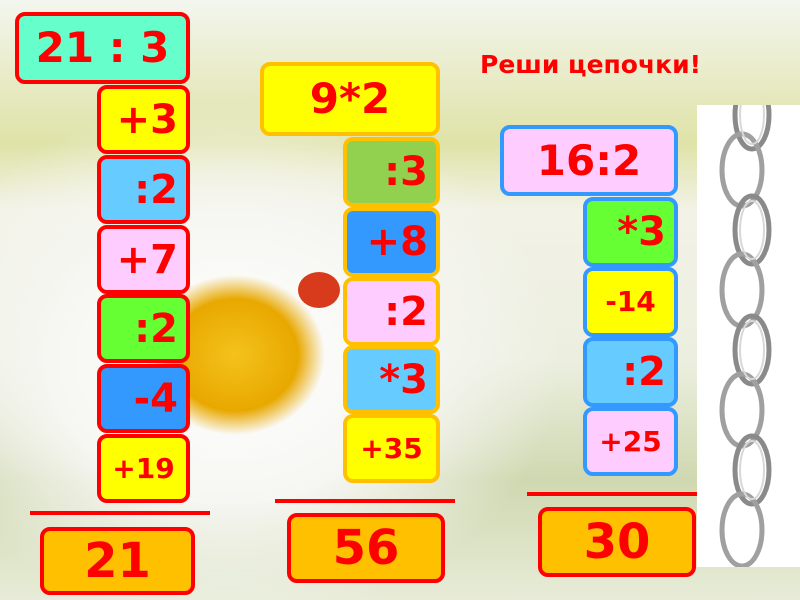 The image size is (800, 600). I want to click on metal-chain-image, so click(748, 323).